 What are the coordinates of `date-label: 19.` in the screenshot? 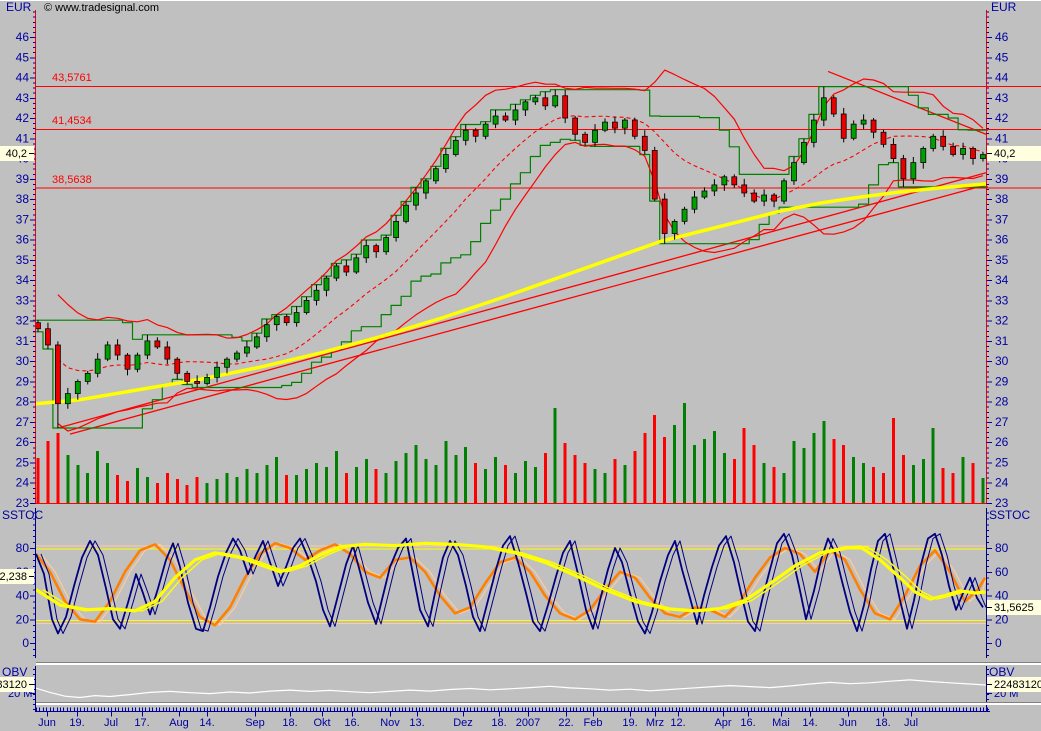 It's located at (76, 723).